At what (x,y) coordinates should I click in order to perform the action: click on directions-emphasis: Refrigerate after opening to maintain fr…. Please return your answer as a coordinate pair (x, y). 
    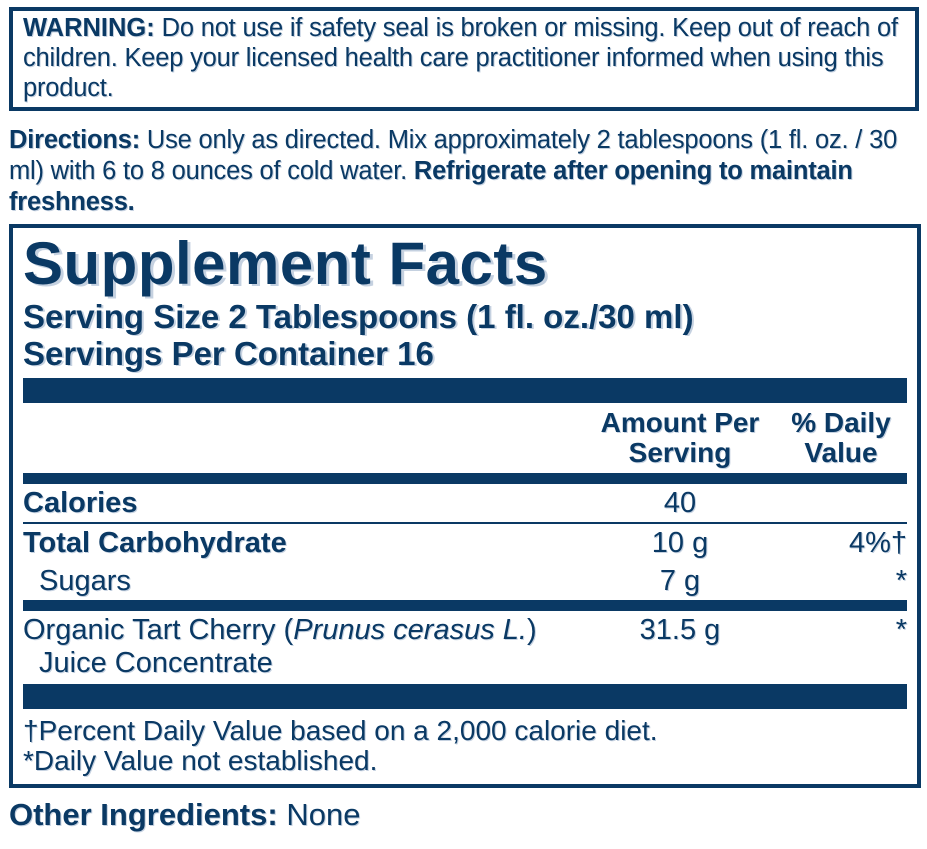
    Looking at the image, I should click on (431, 186).